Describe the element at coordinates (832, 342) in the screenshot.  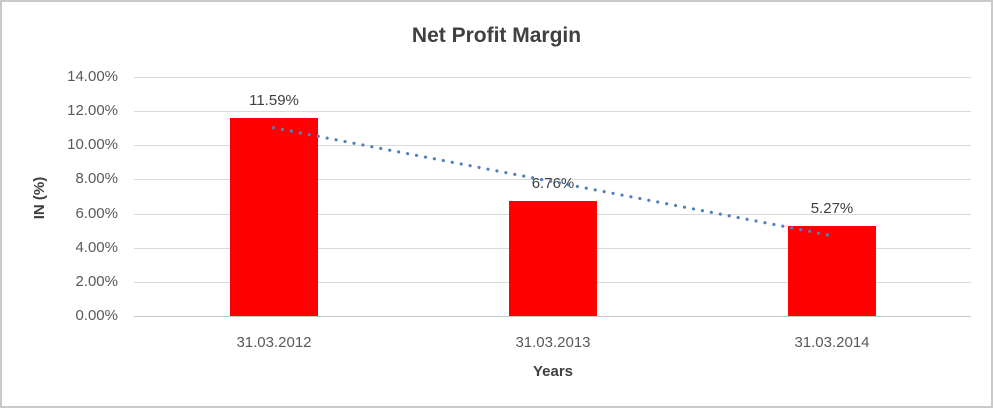
I see `x-tick-label: 31.03.2014` at that location.